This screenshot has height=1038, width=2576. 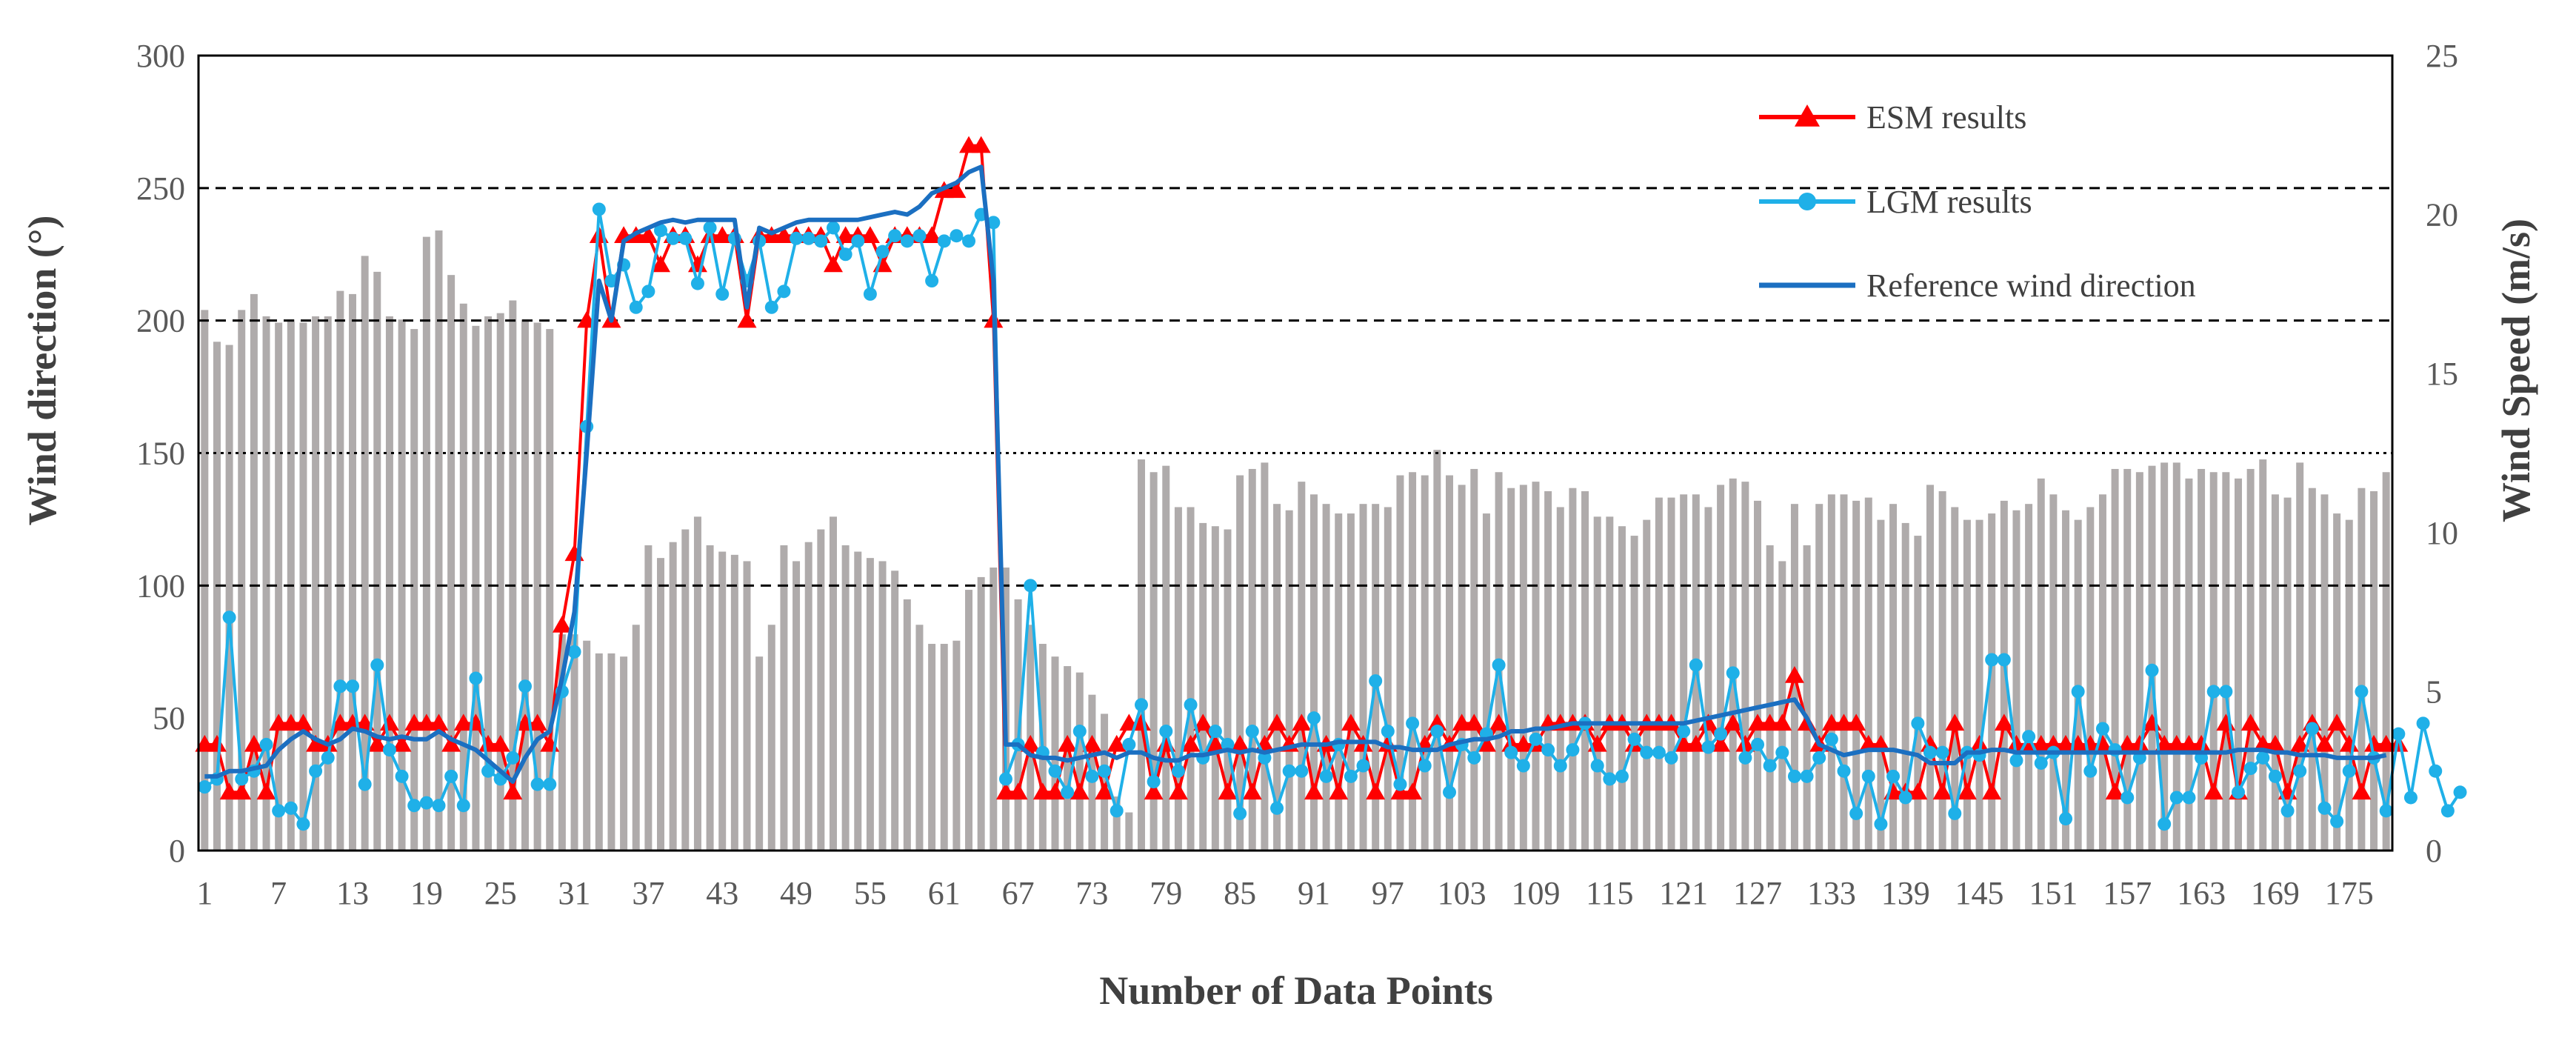 I want to click on x-tick-label: 79, so click(x=1165, y=893).